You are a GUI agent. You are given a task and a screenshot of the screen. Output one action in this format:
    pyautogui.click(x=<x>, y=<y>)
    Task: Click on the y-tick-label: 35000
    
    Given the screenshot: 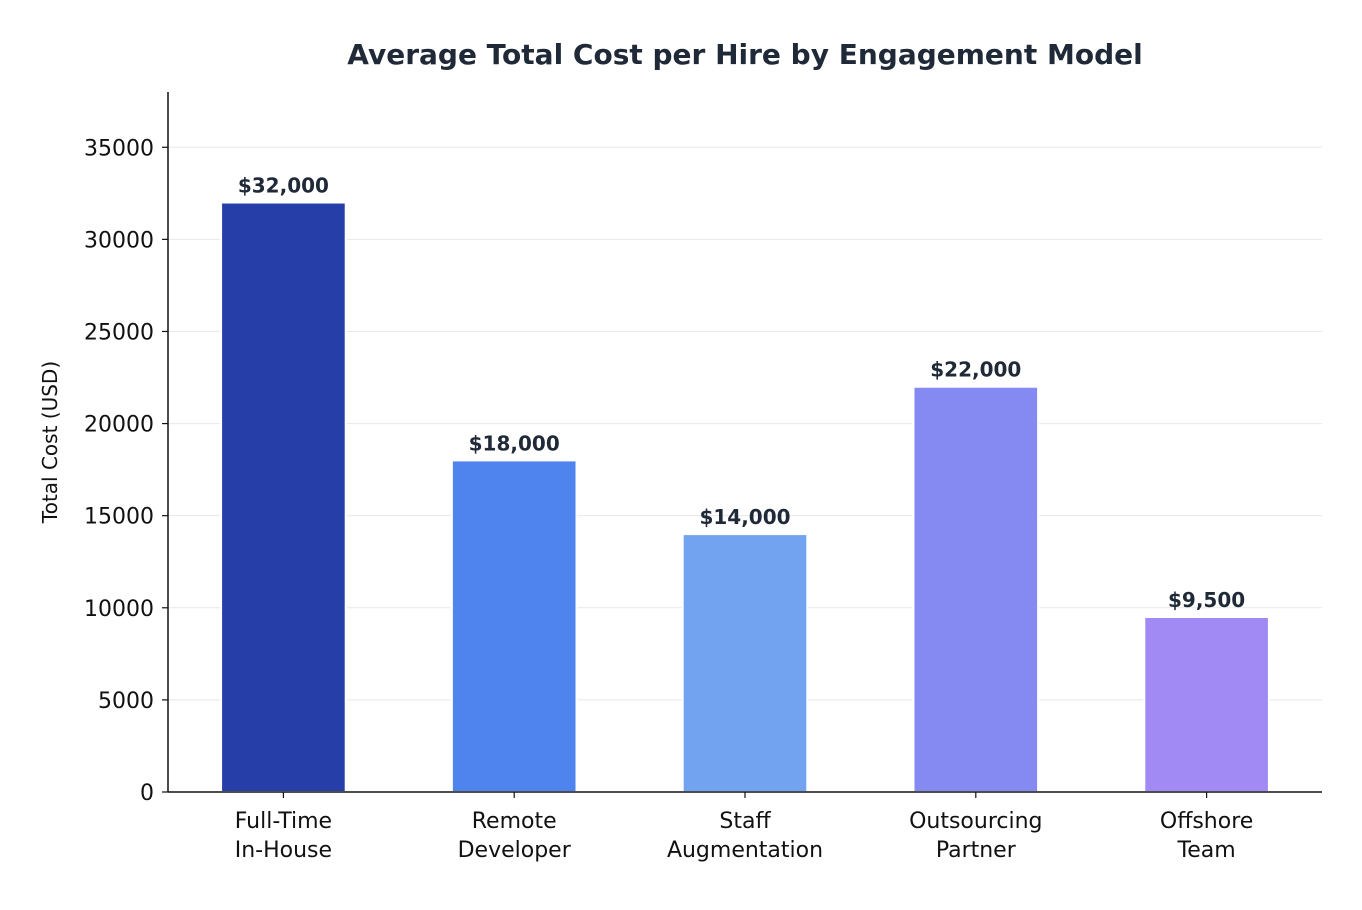 What is the action you would take?
    pyautogui.click(x=119, y=148)
    